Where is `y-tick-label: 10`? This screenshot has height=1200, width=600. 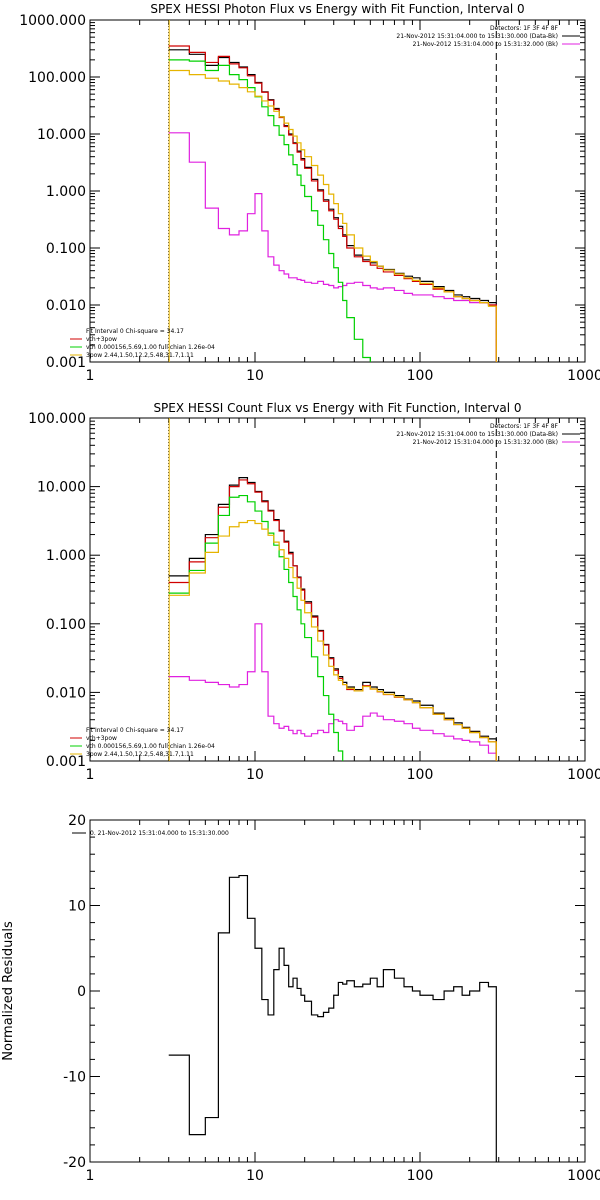 y-tick-label: 10 is located at coordinates (77, 907).